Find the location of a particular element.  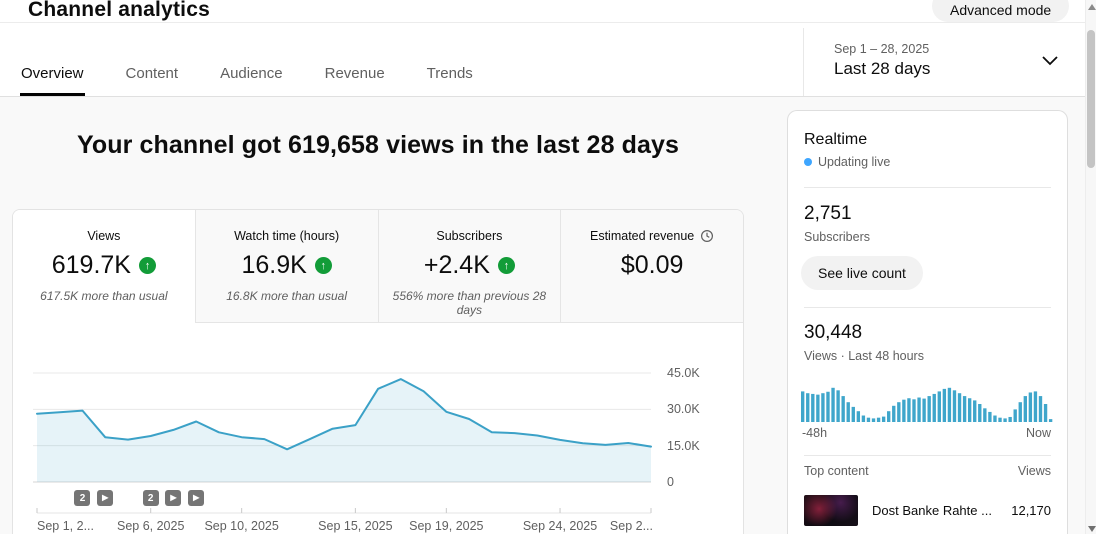

realtime-subscribers-value: 2,751 is located at coordinates (828, 213).